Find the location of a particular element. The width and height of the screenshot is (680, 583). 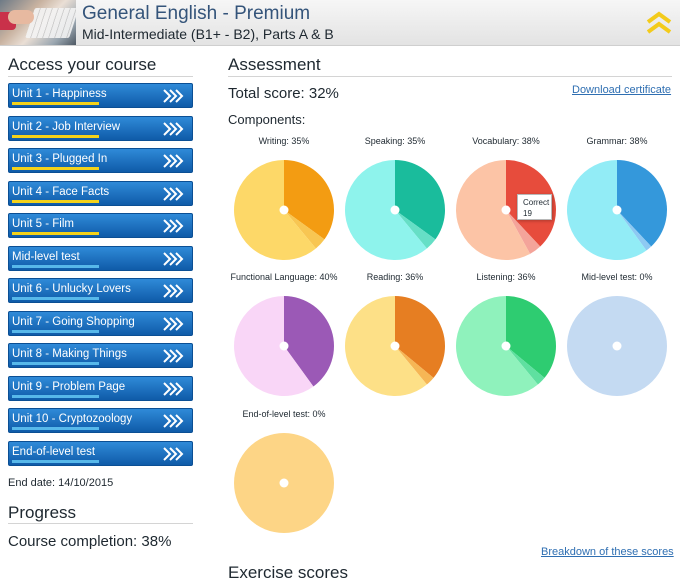

collapse-header-button is located at coordinates (659, 23).